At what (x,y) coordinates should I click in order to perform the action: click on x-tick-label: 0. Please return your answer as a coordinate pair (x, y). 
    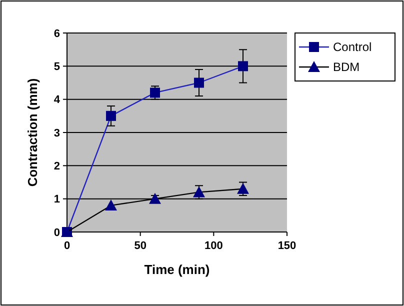
    Looking at the image, I should click on (67, 246).